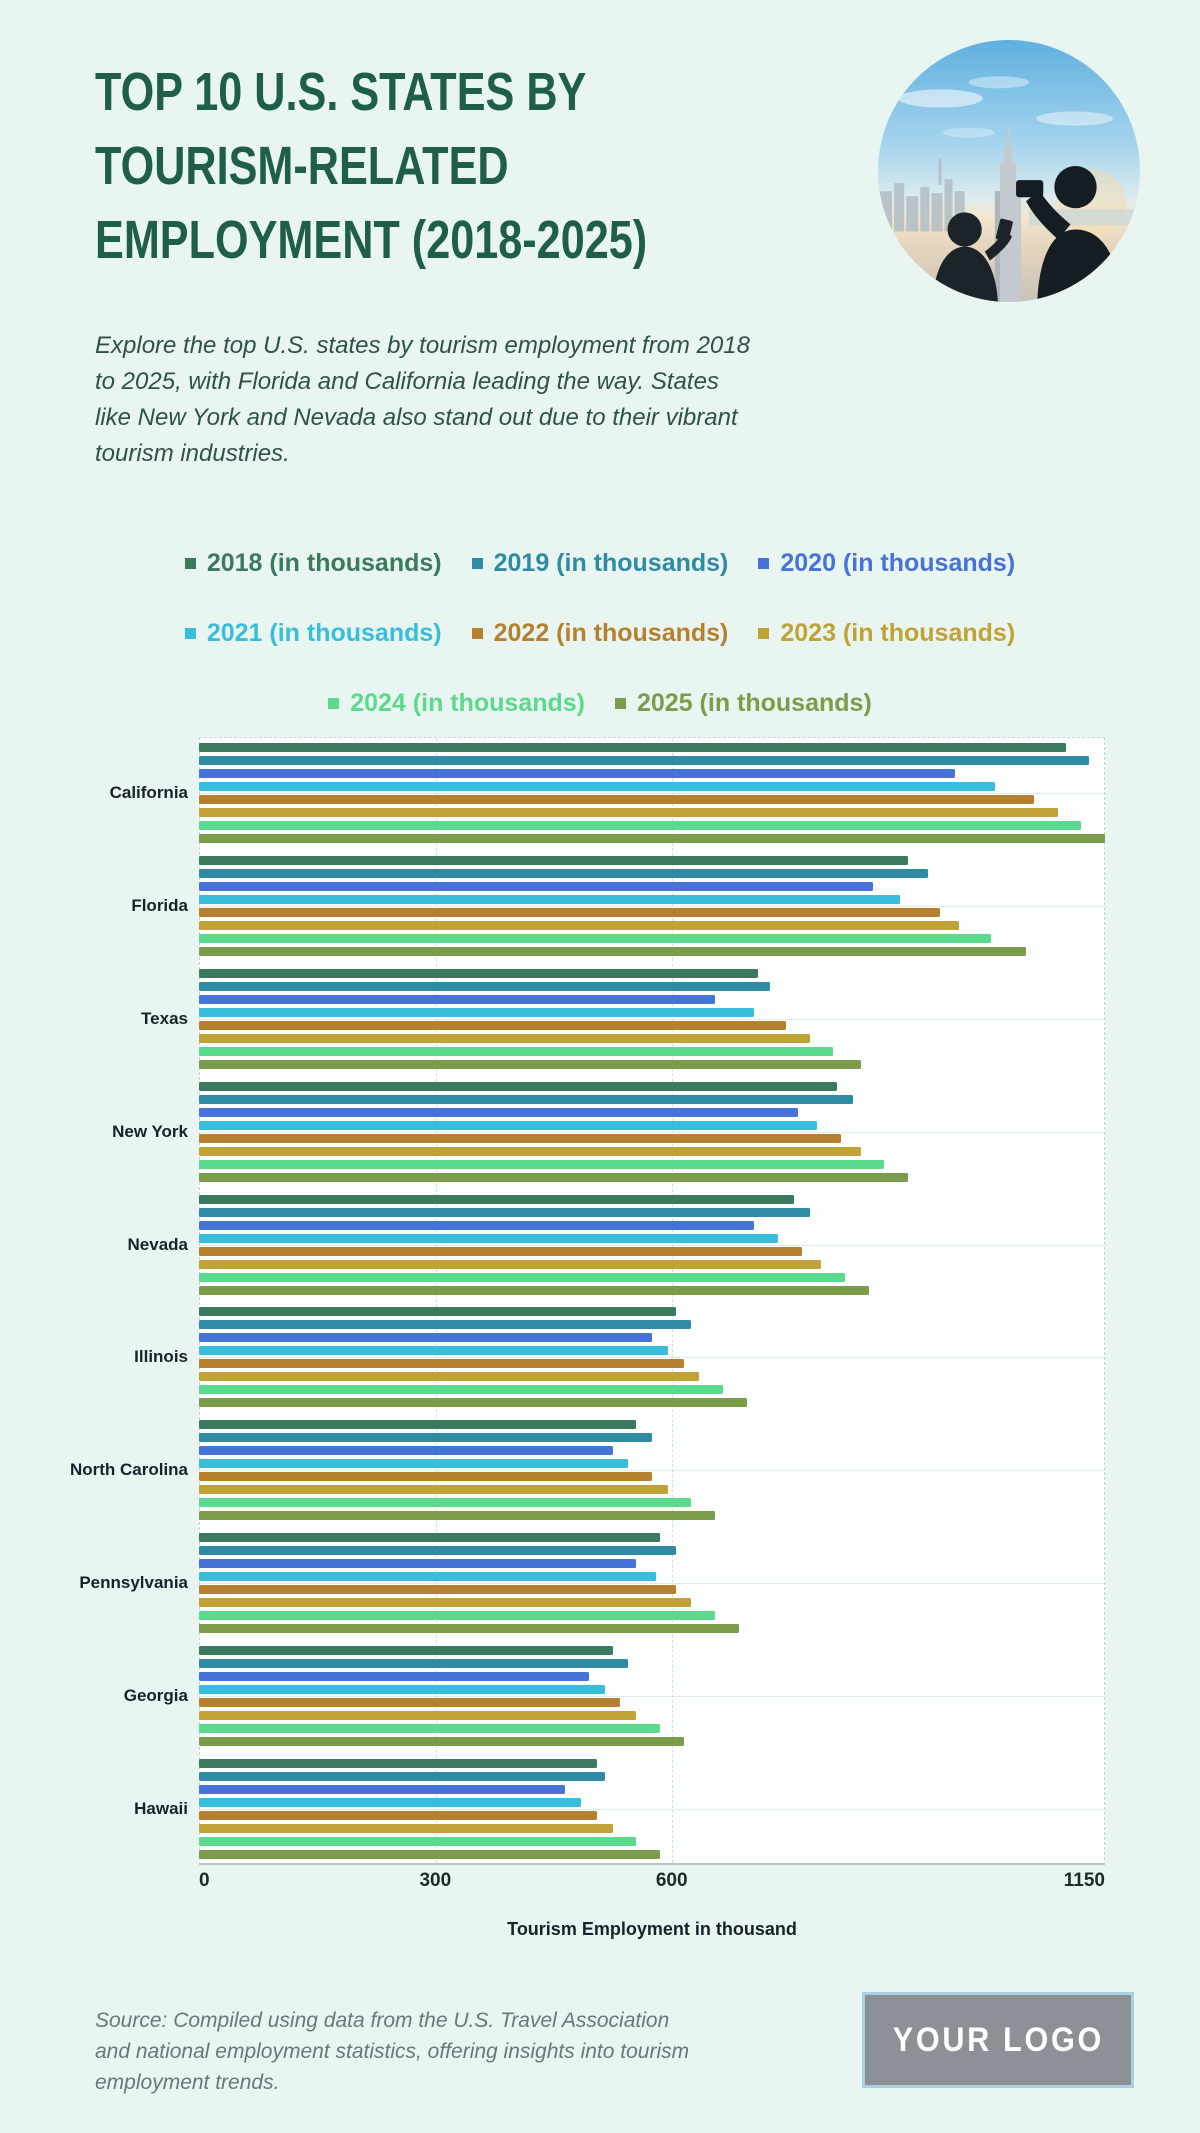 The height and width of the screenshot is (2133, 1200). What do you see at coordinates (498, 1112) in the screenshot?
I see `bar-2020-new-york` at bounding box center [498, 1112].